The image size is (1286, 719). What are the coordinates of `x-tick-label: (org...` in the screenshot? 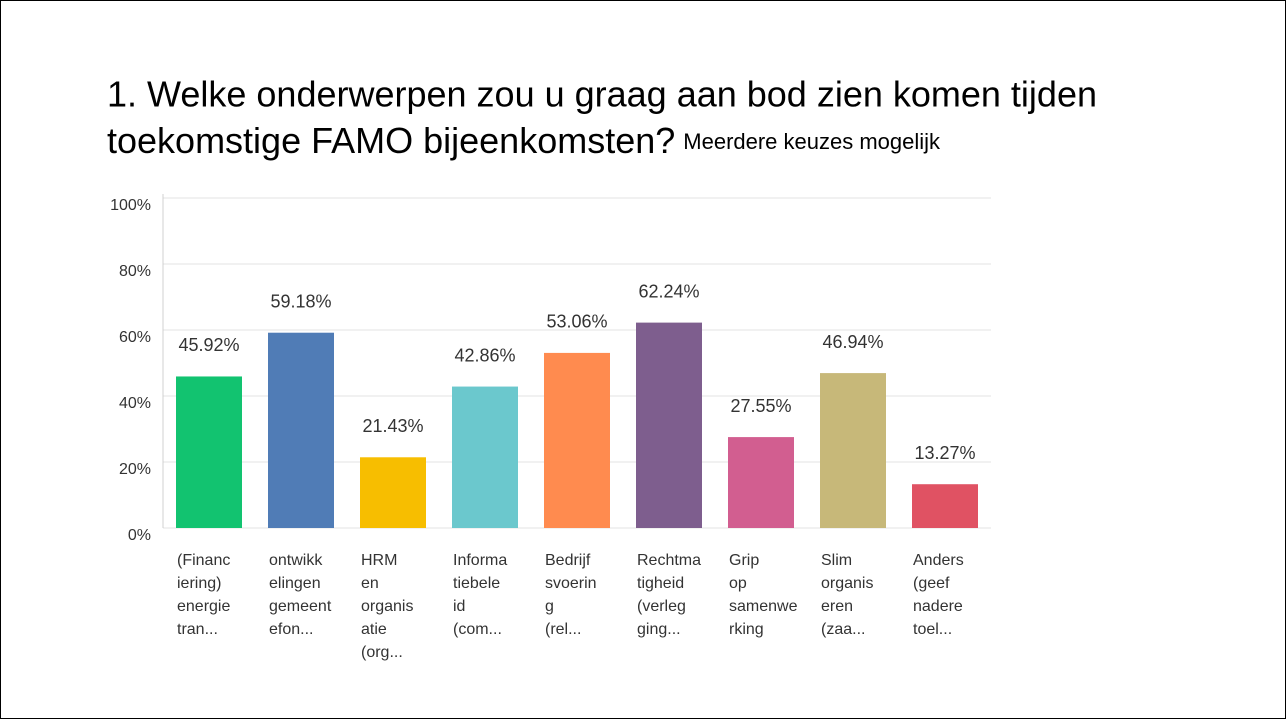 It's located at (382, 652).